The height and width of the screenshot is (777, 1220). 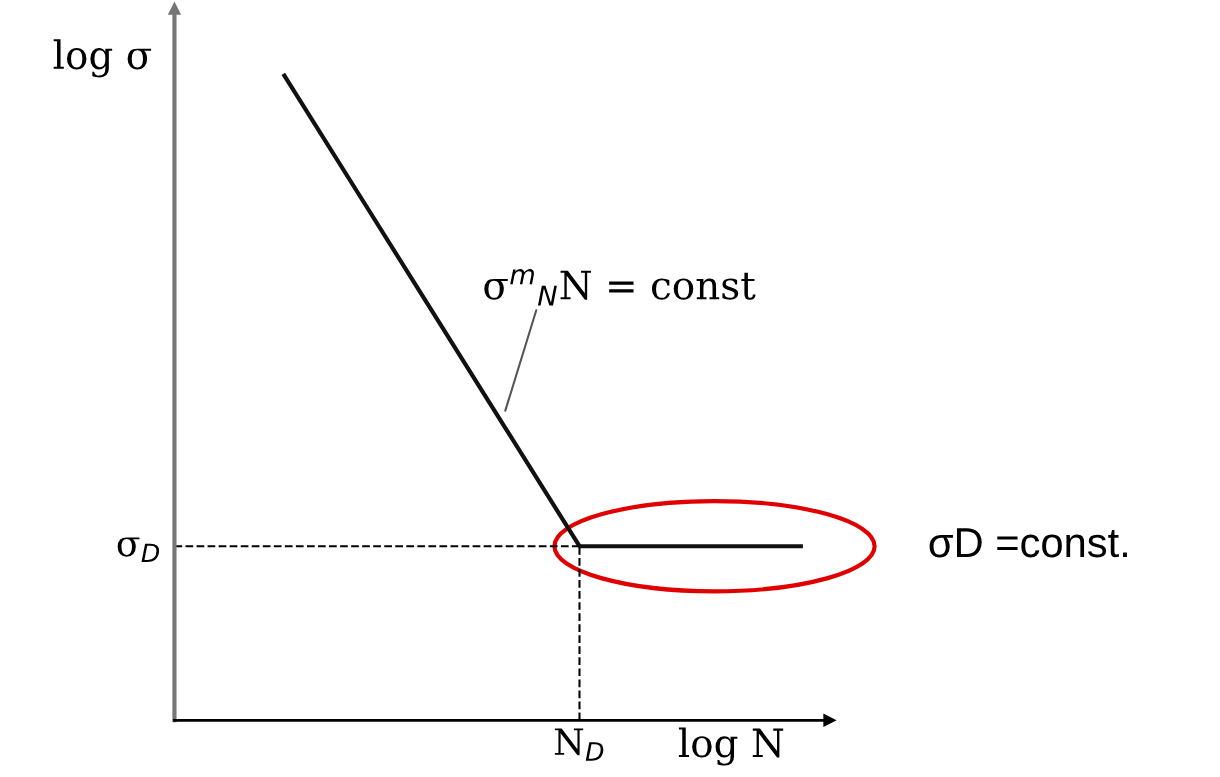 I want to click on y-axis-title: log σ, so click(x=102, y=58).